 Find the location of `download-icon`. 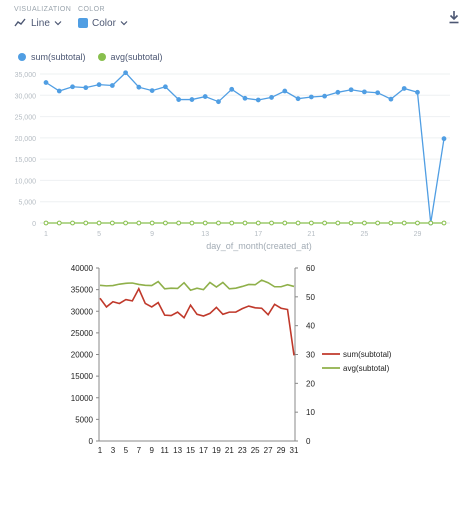

download-icon is located at coordinates (454, 17).